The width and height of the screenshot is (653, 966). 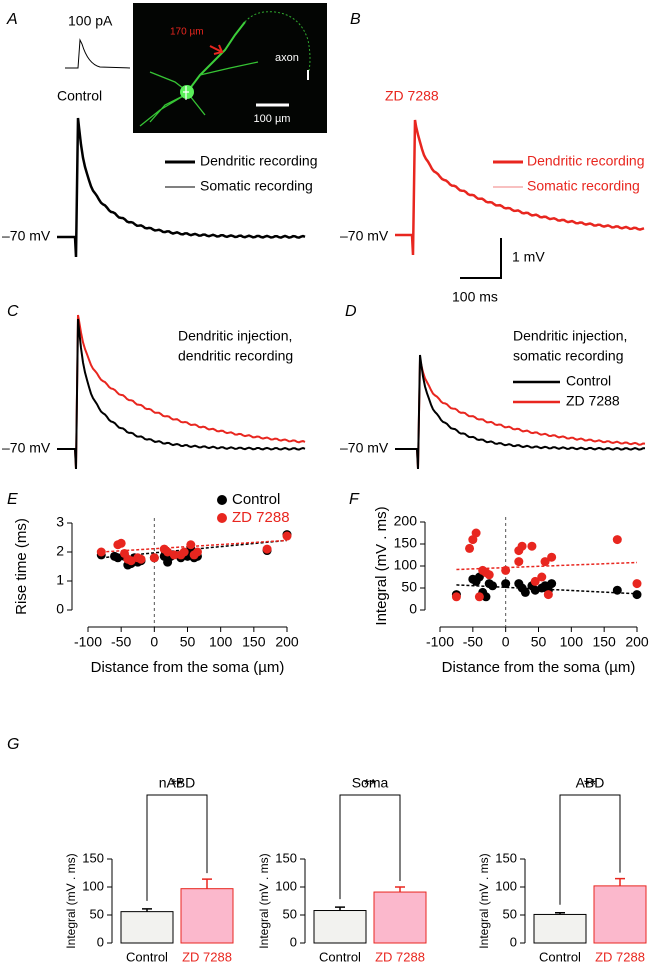 What do you see at coordinates (568, 356) in the screenshot?
I see `panel-title: somatic recording` at bounding box center [568, 356].